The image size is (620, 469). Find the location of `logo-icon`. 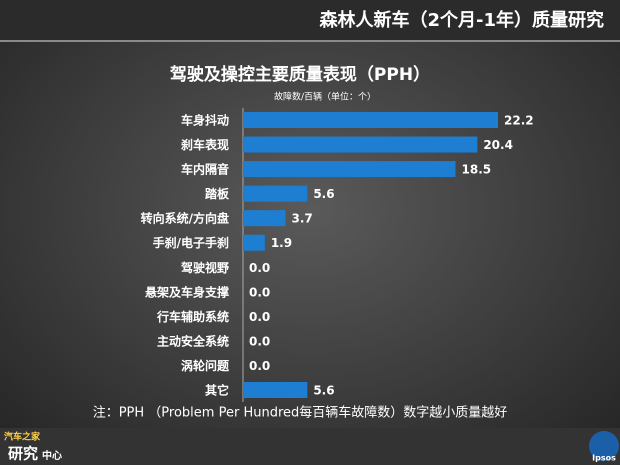

logo-icon is located at coordinates (604, 446).